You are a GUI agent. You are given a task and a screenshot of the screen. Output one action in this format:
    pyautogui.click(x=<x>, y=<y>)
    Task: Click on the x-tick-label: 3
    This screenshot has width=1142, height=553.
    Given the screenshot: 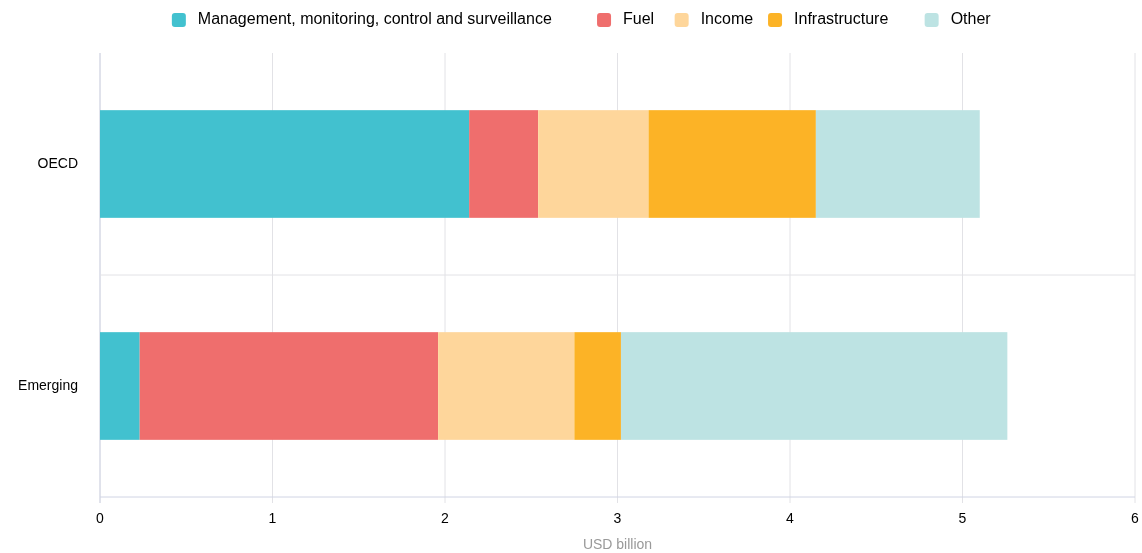 What is the action you would take?
    pyautogui.click(x=617, y=518)
    